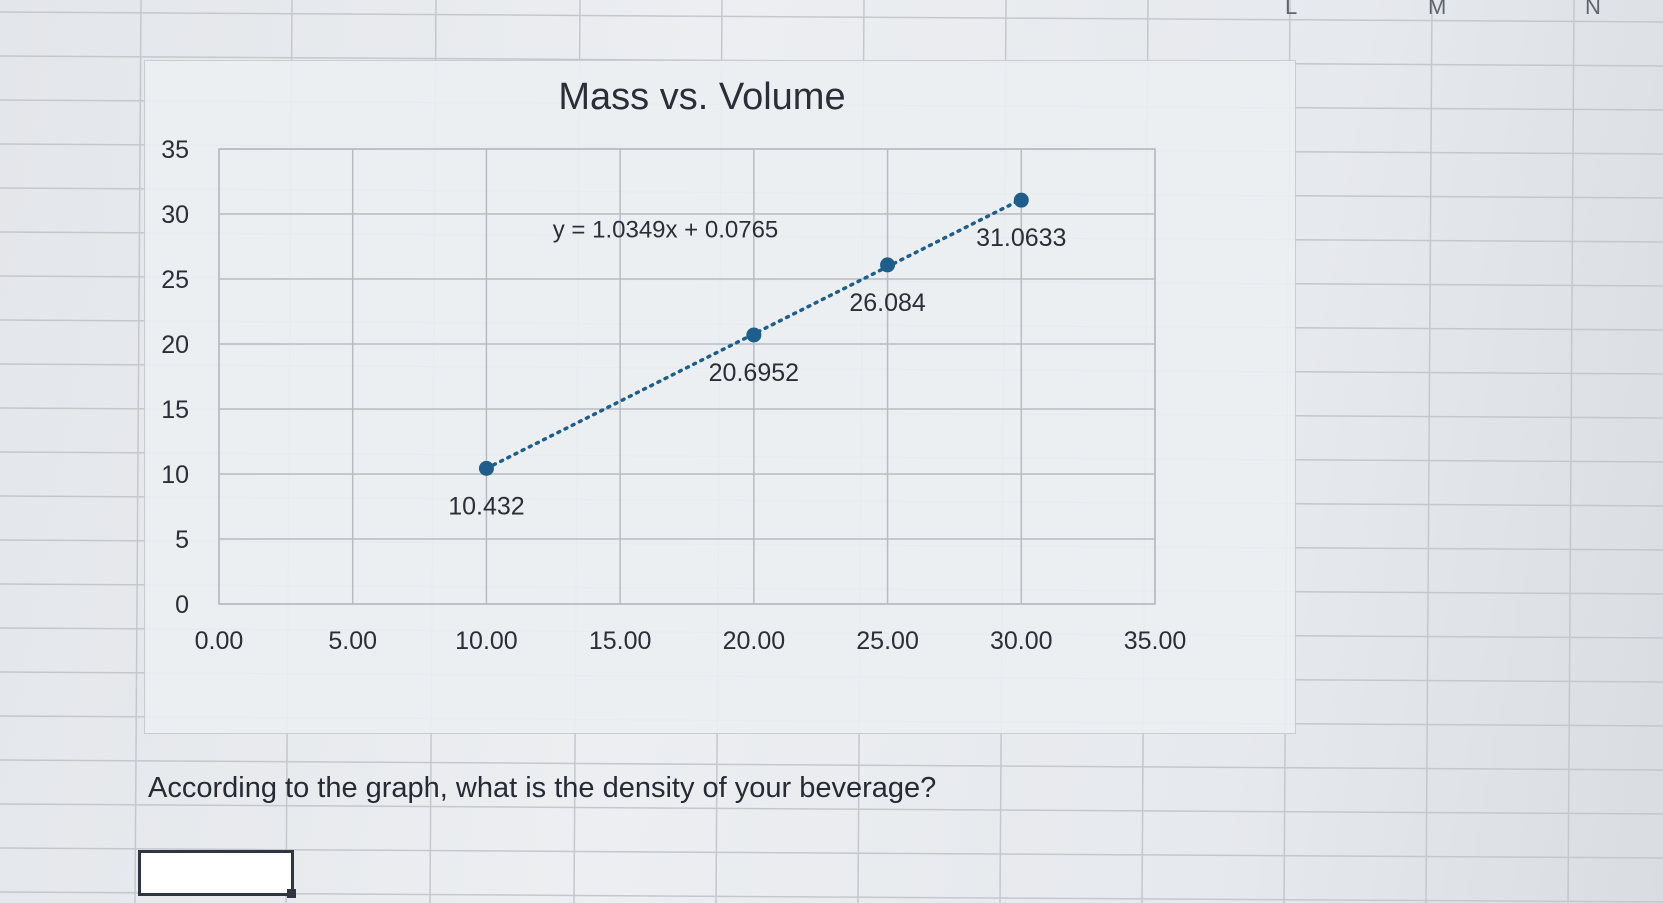 The image size is (1663, 903). I want to click on y-tick-label: 20, so click(175, 345).